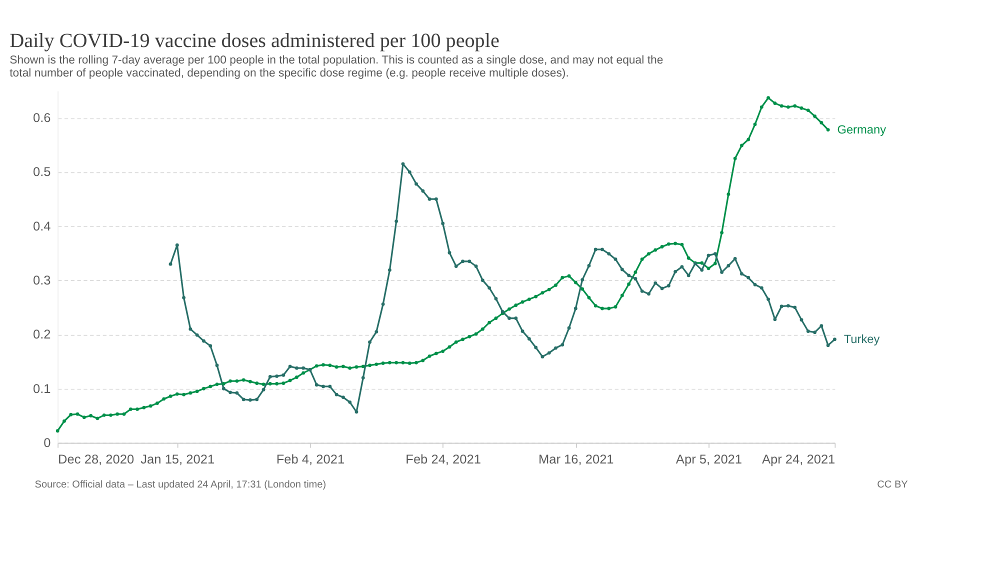 This screenshot has width=981, height=578. I want to click on x-tick-label: Mar 16, 2021, so click(576, 458).